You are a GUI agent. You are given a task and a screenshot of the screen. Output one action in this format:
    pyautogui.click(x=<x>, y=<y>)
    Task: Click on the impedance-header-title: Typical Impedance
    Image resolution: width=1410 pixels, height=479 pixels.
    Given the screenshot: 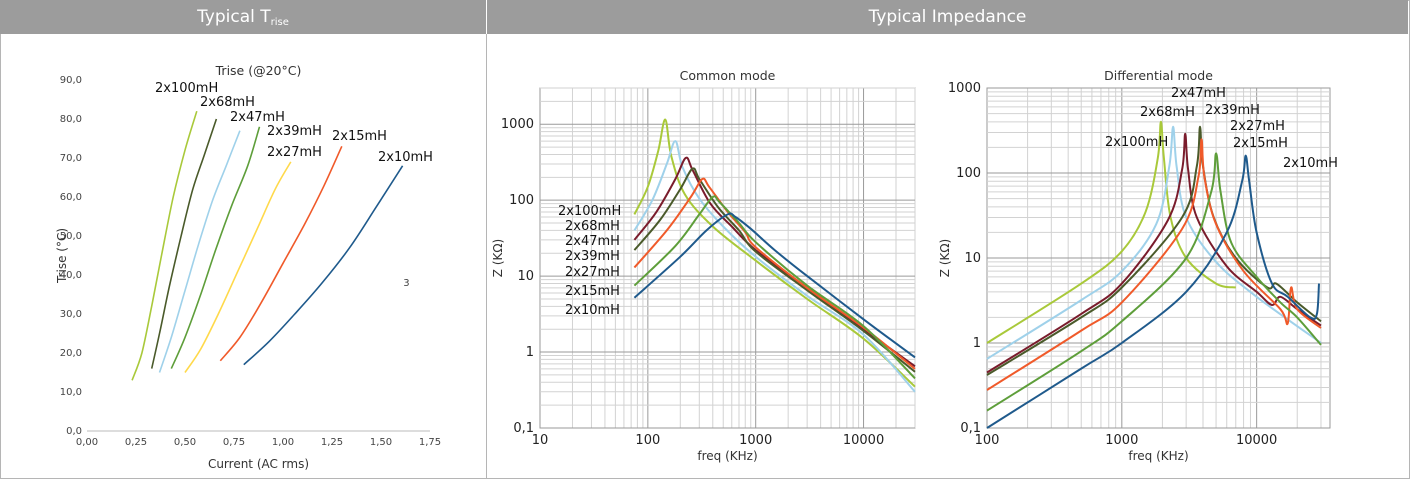 What is the action you would take?
    pyautogui.click(x=947, y=17)
    